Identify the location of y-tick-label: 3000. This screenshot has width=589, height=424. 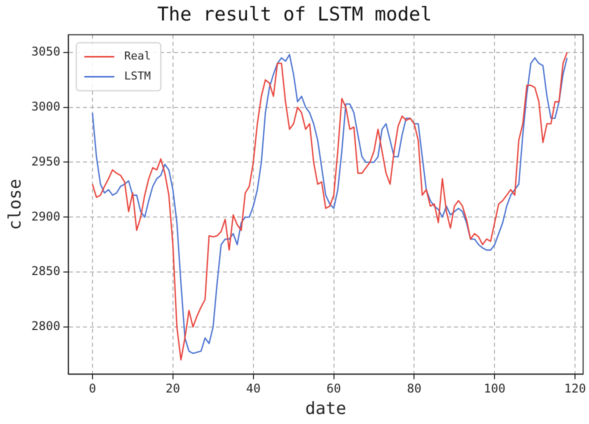
(45, 106).